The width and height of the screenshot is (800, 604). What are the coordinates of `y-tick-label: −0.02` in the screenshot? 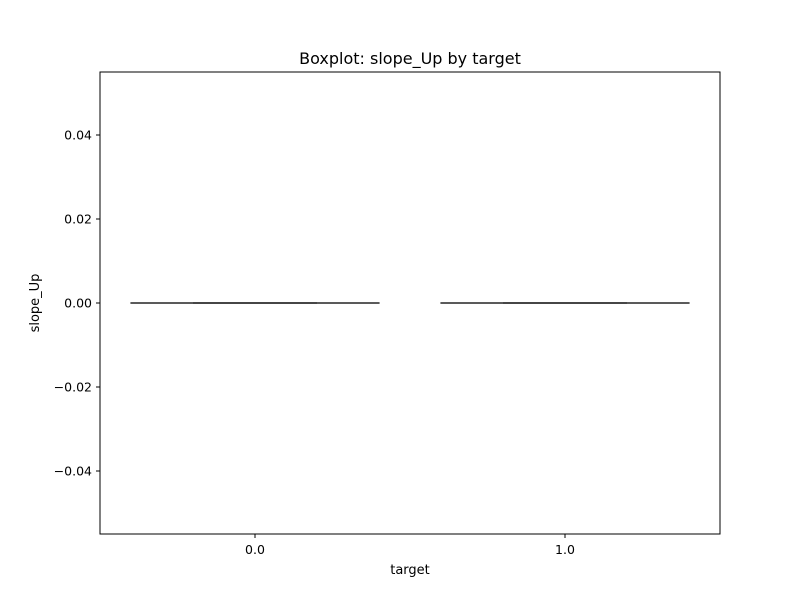 It's located at (73, 387).